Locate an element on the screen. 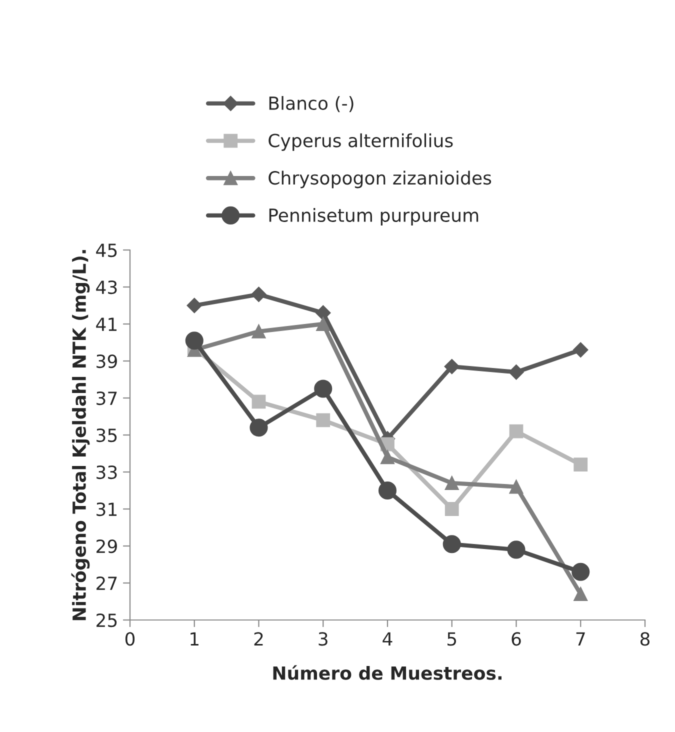 The image size is (675, 732). y-axis-title: Nitrógeno Total Kjeldahl NTK (mg/L). is located at coordinates (80, 435).